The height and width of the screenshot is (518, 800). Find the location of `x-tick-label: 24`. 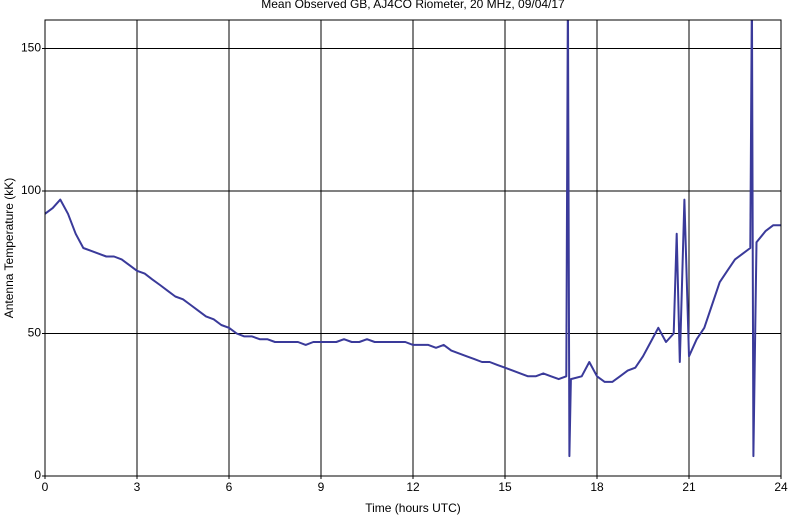

x-tick-label: 24 is located at coordinates (781, 487).